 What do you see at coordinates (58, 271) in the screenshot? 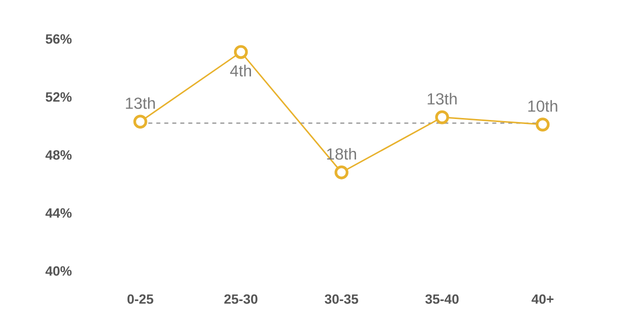
I see `y-tick-label: 40%` at bounding box center [58, 271].